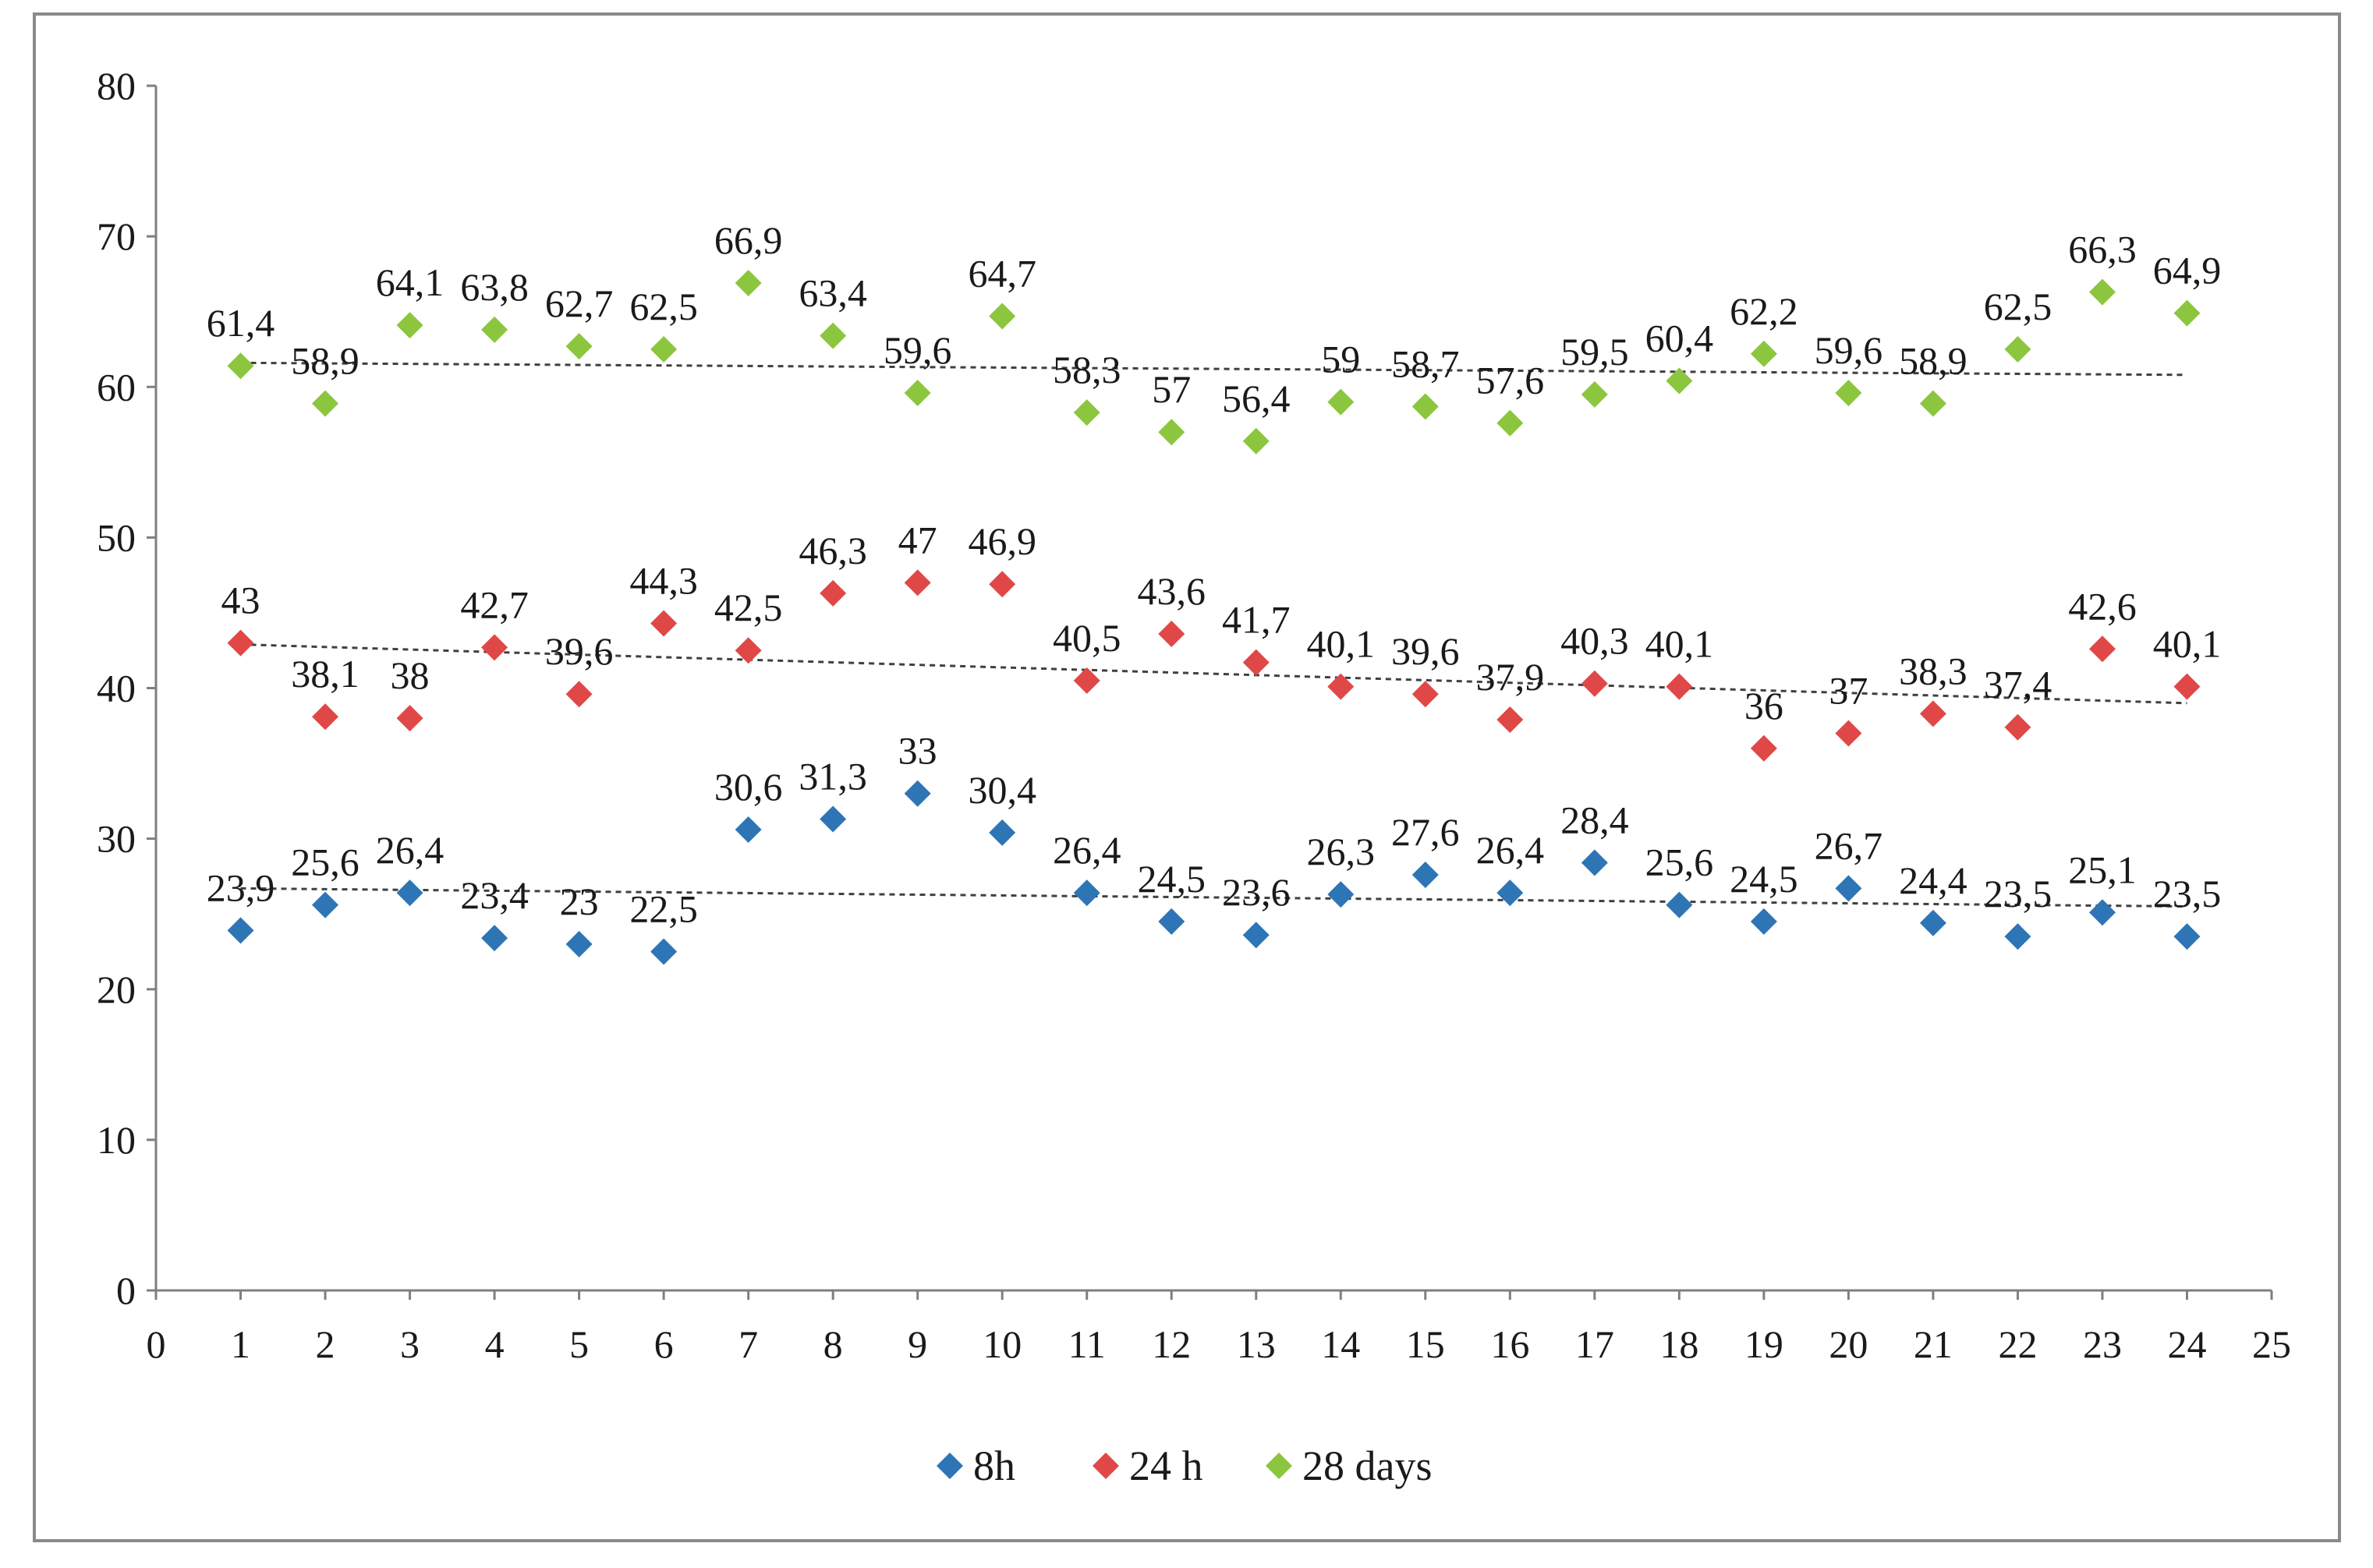 The width and height of the screenshot is (2373, 1568). Describe the element at coordinates (663, 580) in the screenshot. I see `data-label-24-h: 44,3` at that location.